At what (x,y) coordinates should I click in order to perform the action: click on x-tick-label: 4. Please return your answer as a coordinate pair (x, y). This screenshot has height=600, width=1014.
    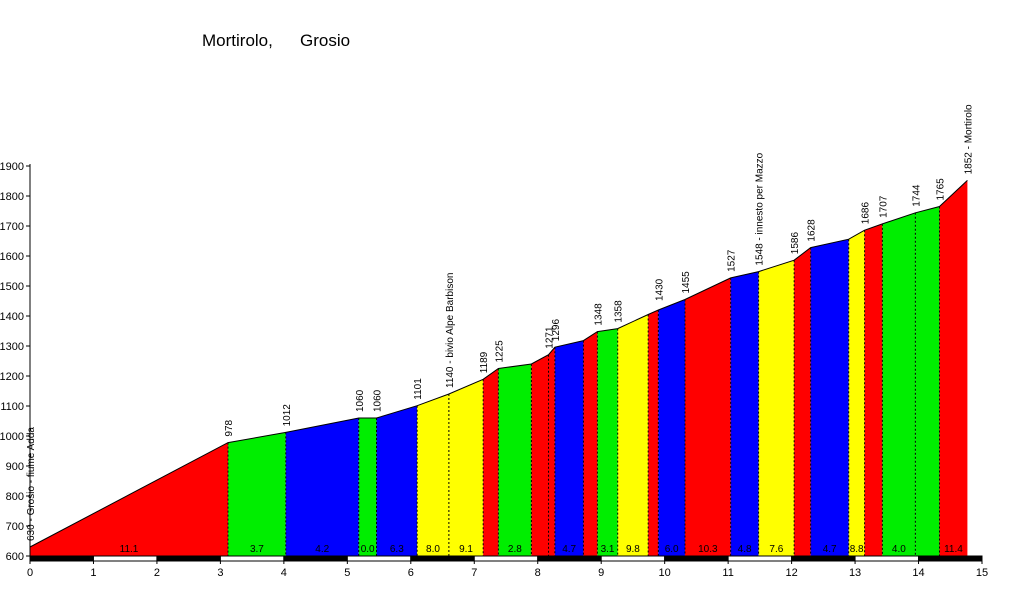
    Looking at the image, I should click on (284, 573).